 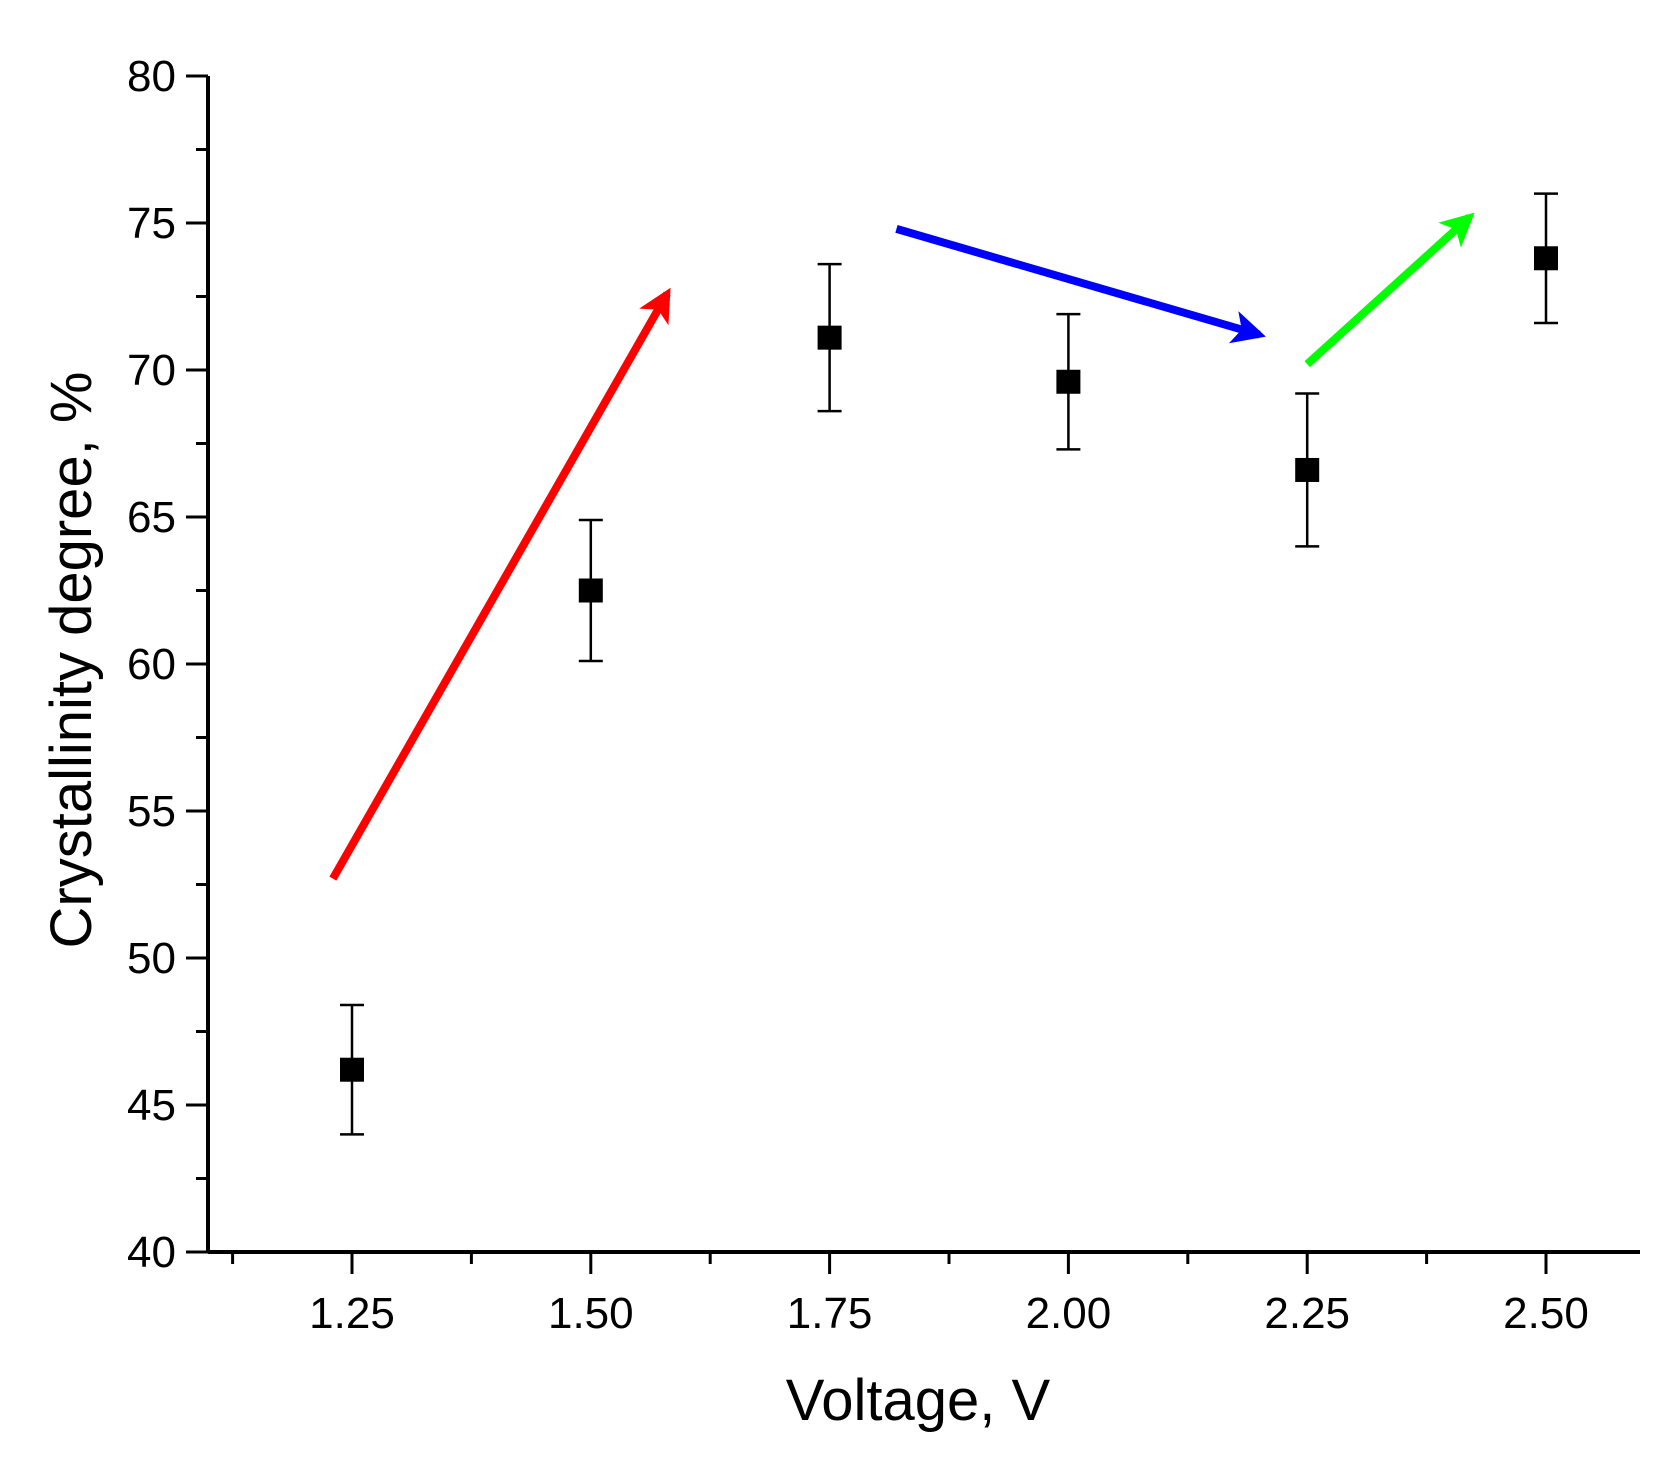 What do you see at coordinates (151, 76) in the screenshot?
I see `y-tick-label: 80` at bounding box center [151, 76].